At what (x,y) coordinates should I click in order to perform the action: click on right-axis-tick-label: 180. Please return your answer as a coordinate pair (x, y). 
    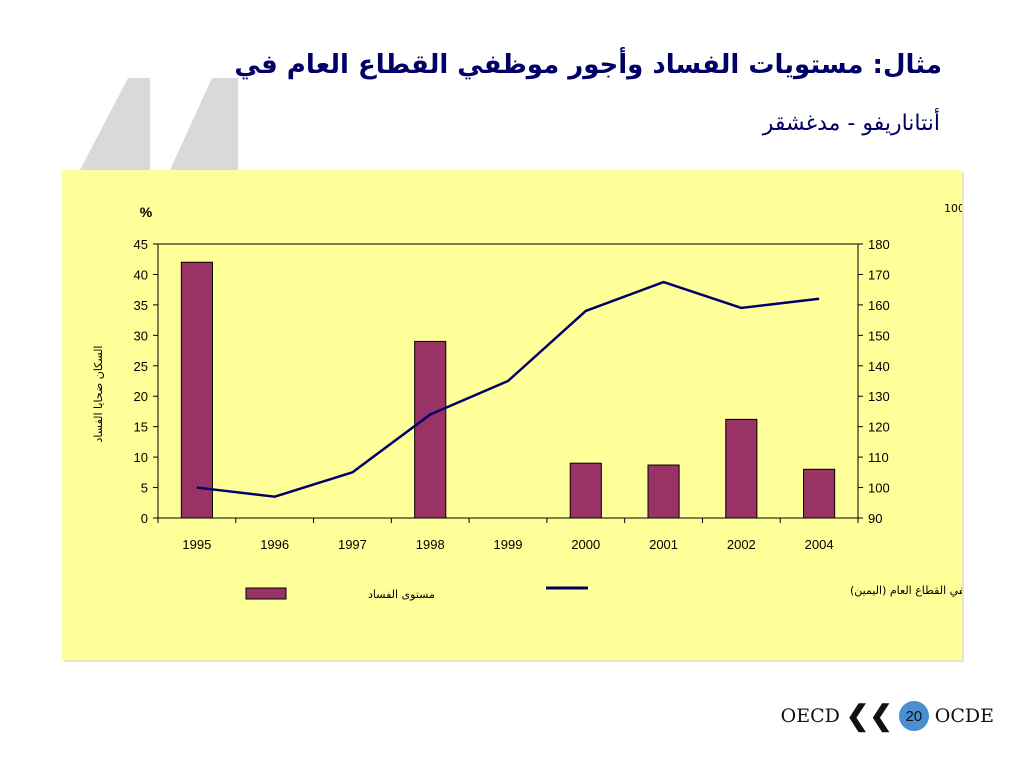
    Looking at the image, I should click on (879, 244).